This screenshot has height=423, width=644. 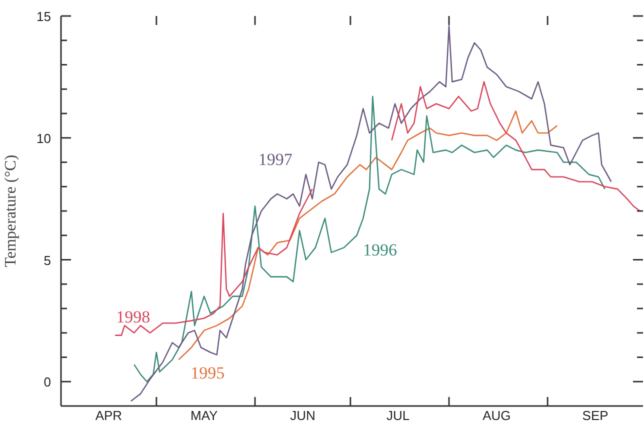 What do you see at coordinates (11, 211) in the screenshot?
I see `y-axis-title: Temperature (°C)` at bounding box center [11, 211].